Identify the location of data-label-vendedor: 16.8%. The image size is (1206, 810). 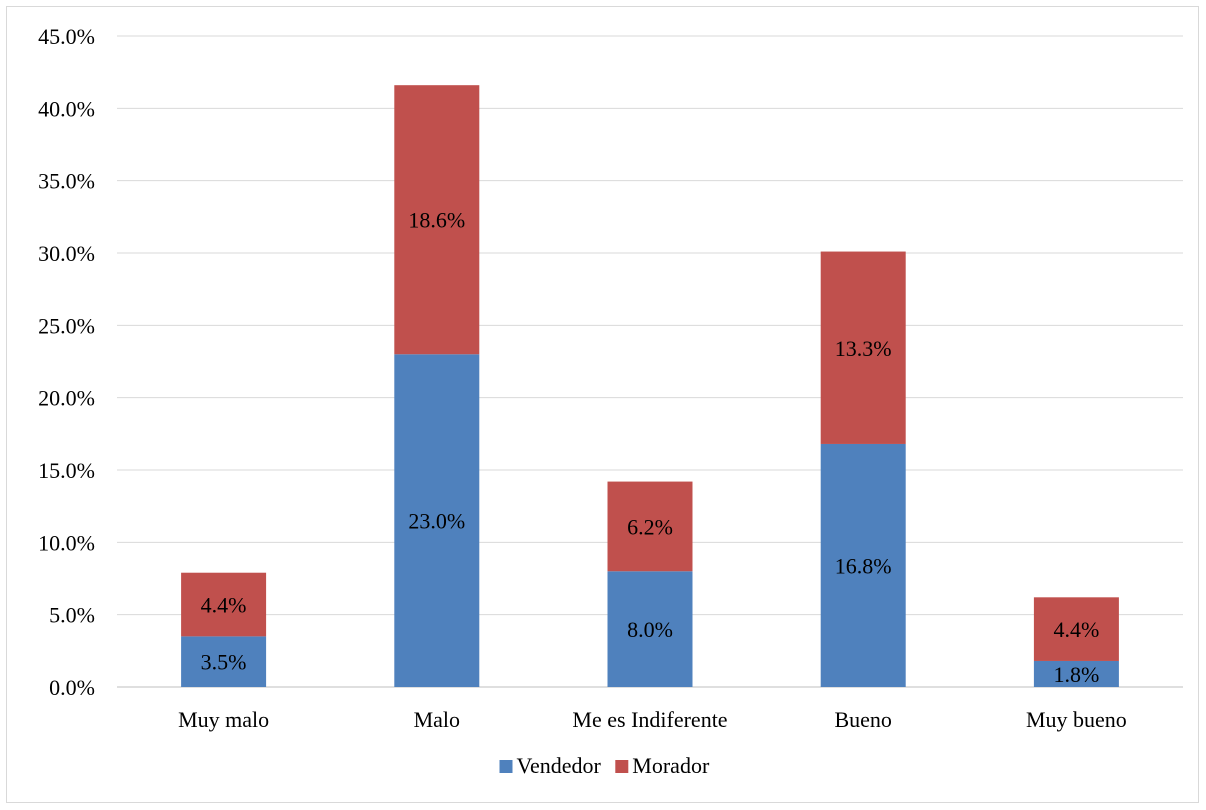
(863, 565).